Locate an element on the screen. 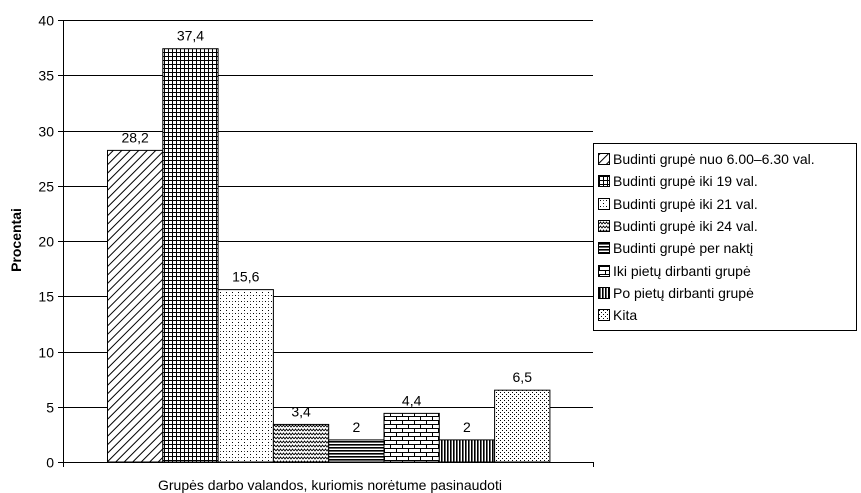 This screenshot has width=861, height=493. data-label: 37,4 is located at coordinates (190, 36).